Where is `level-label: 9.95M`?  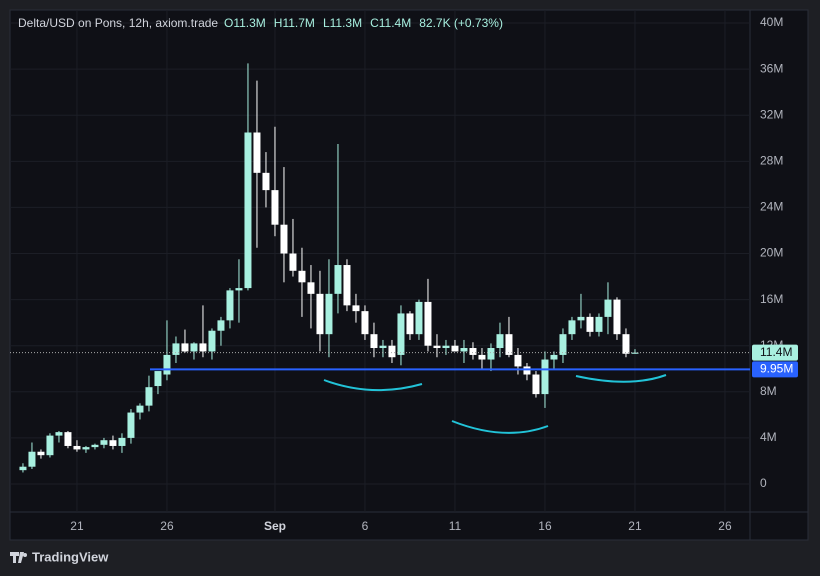 level-label: 9.95M is located at coordinates (776, 369).